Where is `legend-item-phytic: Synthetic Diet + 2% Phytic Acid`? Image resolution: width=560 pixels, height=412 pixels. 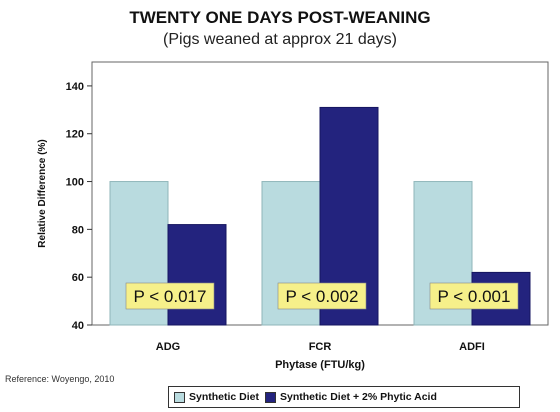
legend-item-phytic: Synthetic Diet + 2% Phytic Acid is located at coordinates (351, 397).